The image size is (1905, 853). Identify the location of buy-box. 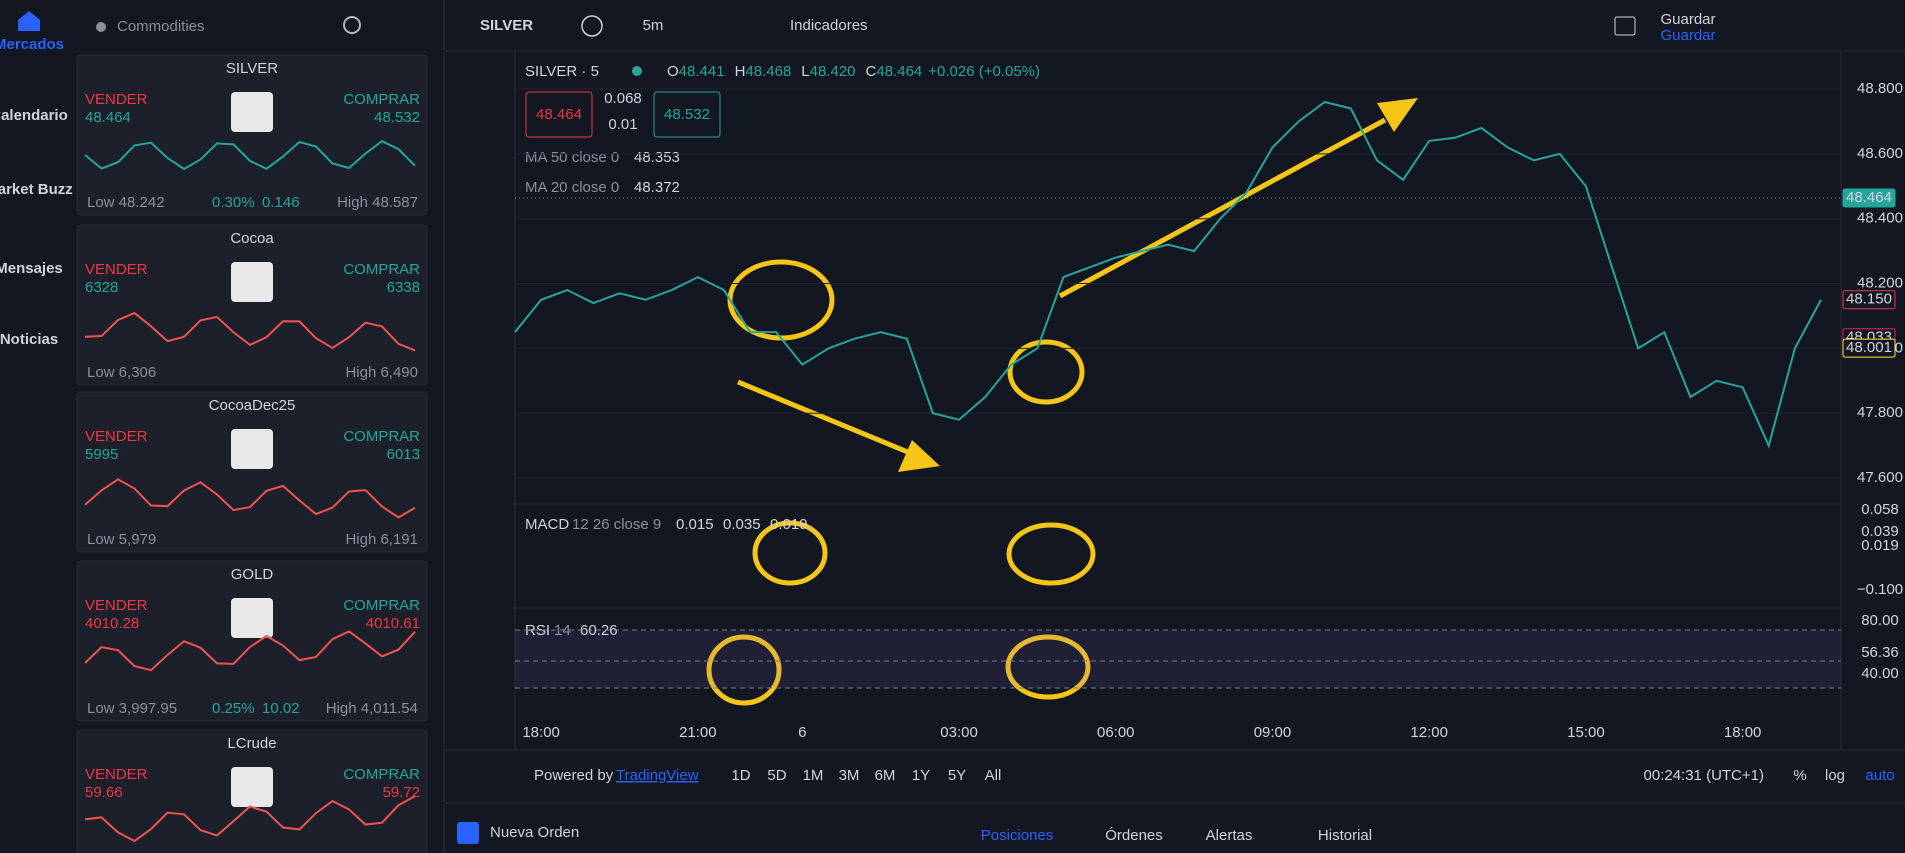
(687, 114).